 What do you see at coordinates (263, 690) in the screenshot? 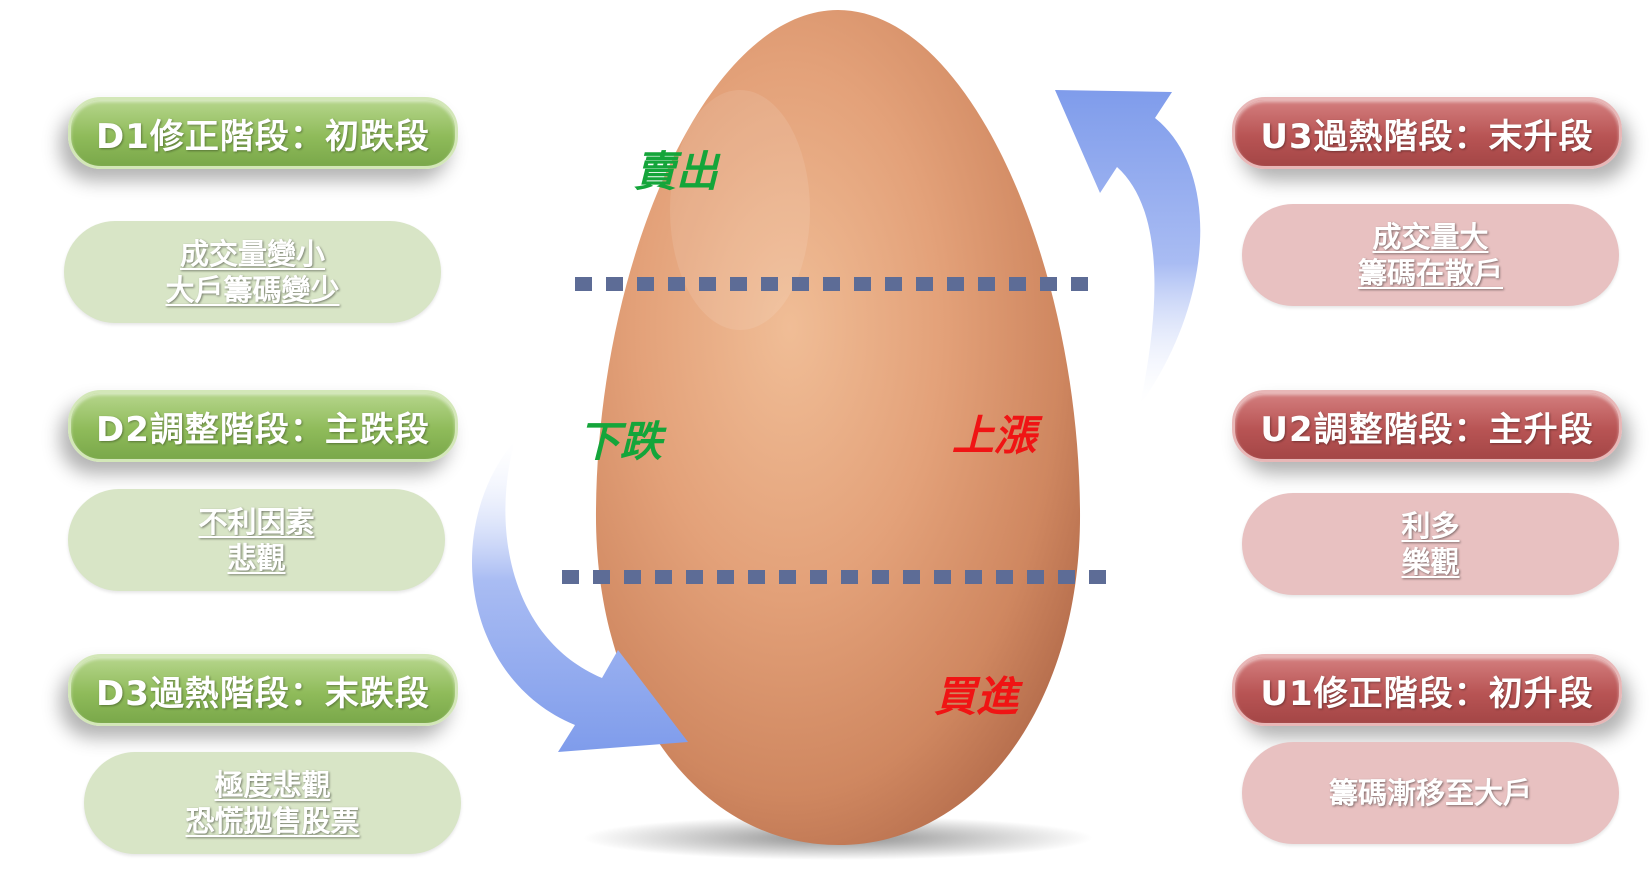
I see `stage-d3-title: D3過熱階段：末跌段` at bounding box center [263, 690].